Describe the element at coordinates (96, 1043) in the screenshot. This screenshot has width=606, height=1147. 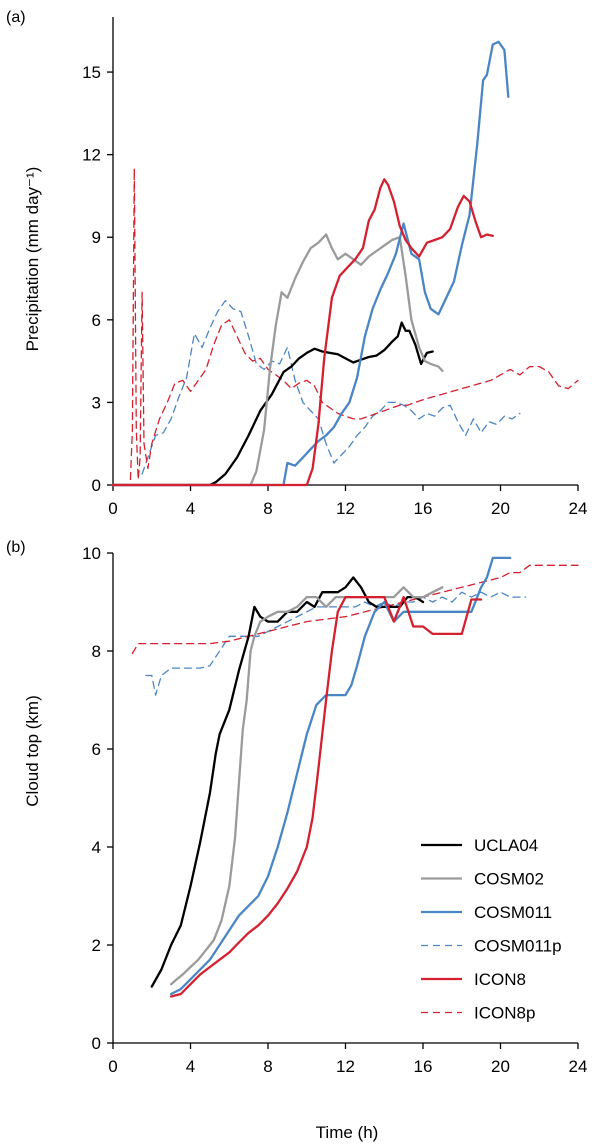
I see `y-tick-label-b: 0` at that location.